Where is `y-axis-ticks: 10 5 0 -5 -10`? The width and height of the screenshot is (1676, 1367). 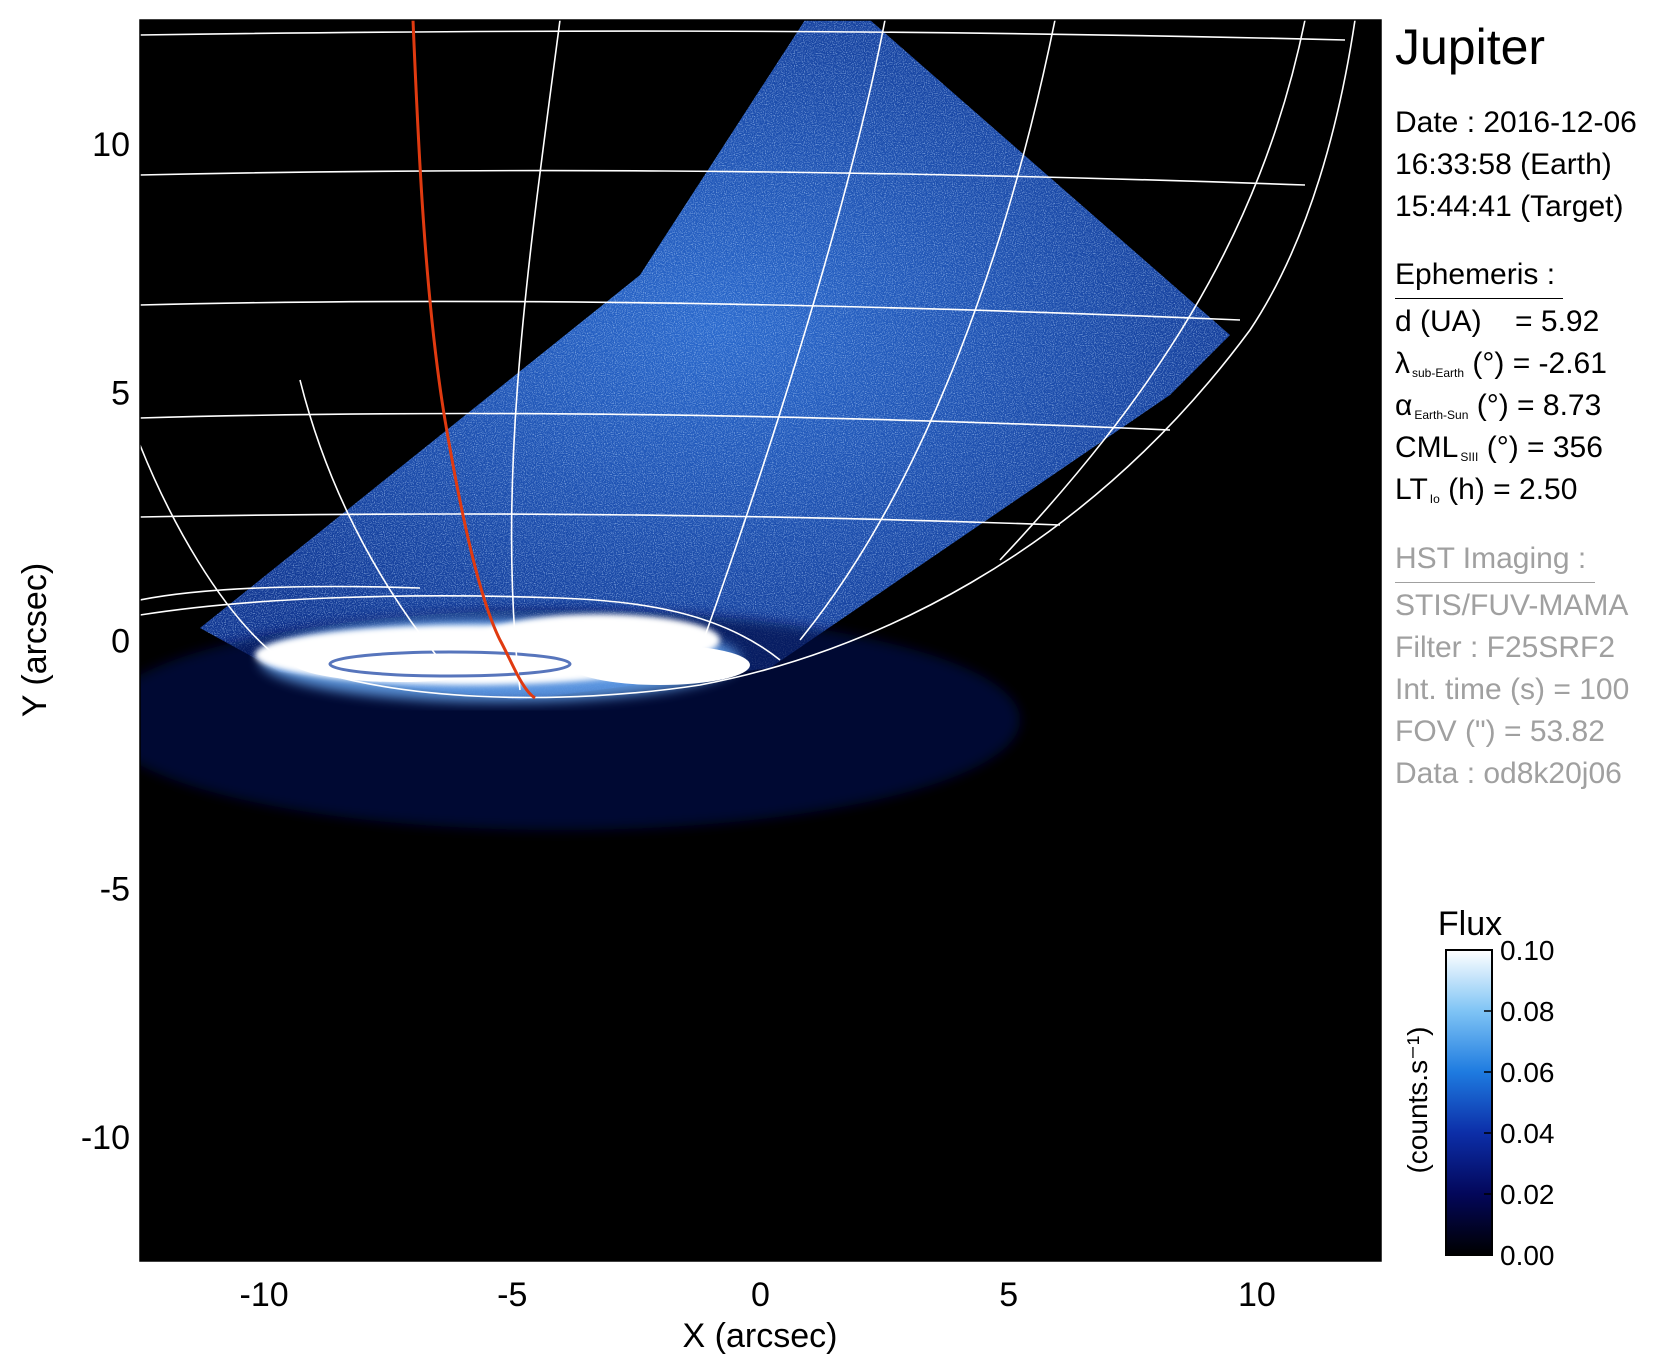 y-axis-ticks: 10 5 0 -5 -10 is located at coordinates (117, 641).